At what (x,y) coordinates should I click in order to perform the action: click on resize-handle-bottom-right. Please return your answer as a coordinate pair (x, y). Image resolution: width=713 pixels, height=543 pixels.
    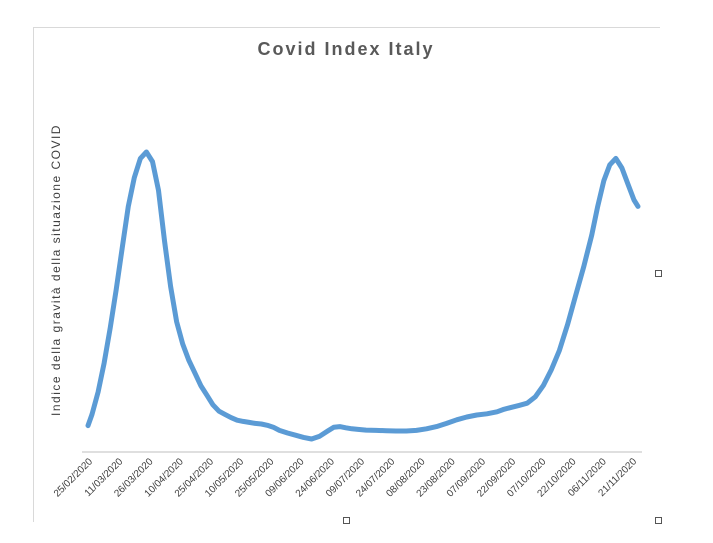
    Looking at the image, I should click on (658, 520).